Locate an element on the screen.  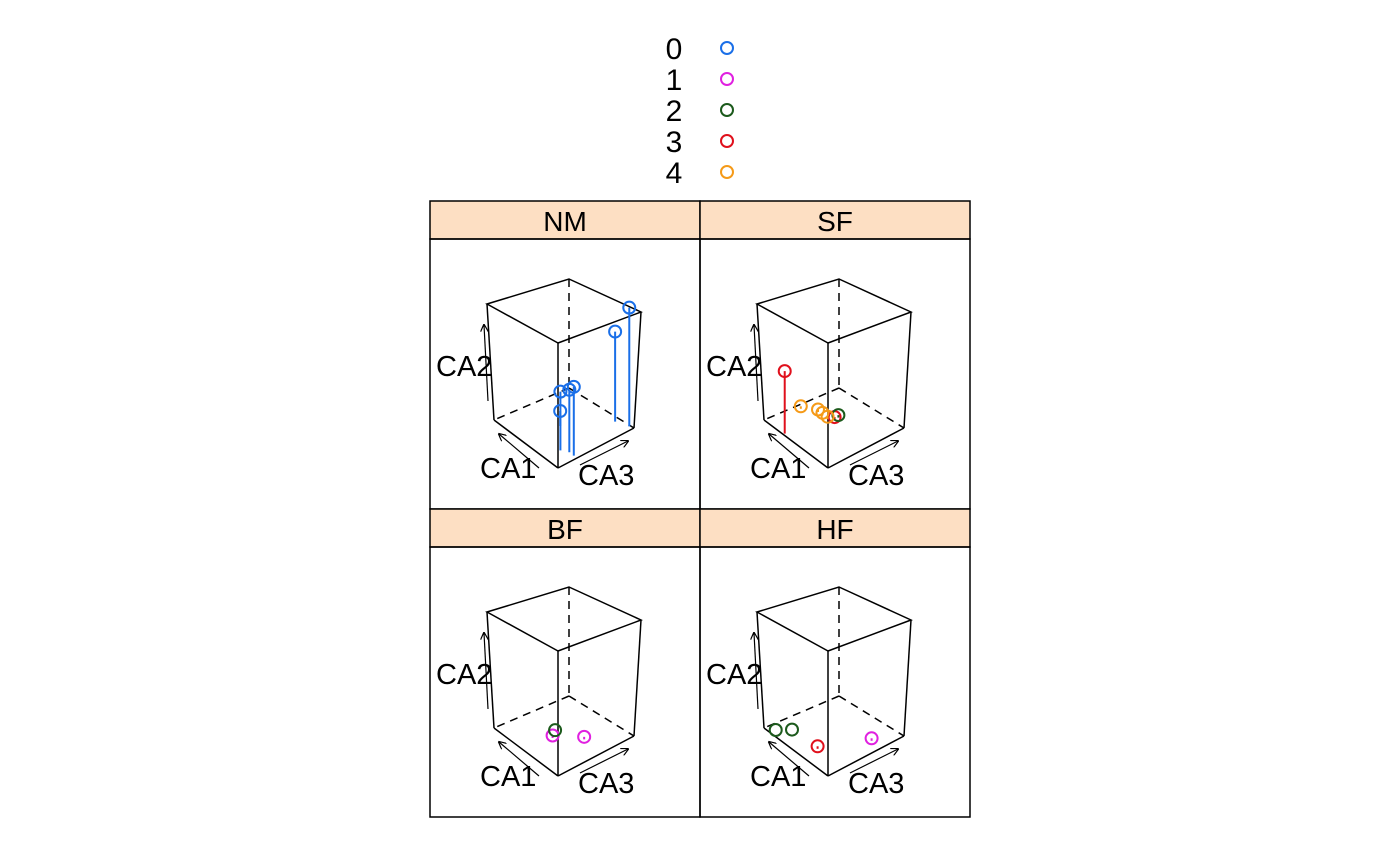
strip-label-nm: NM is located at coordinates (565, 221).